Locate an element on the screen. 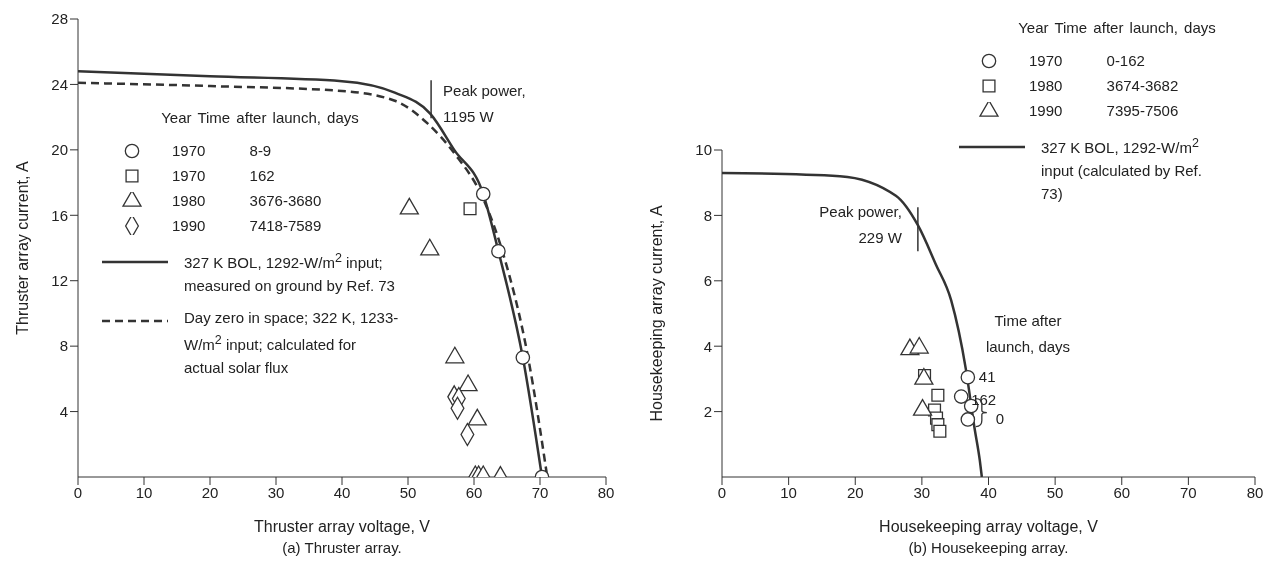  annotation: Peak power, 1195 W is located at coordinates (484, 104).